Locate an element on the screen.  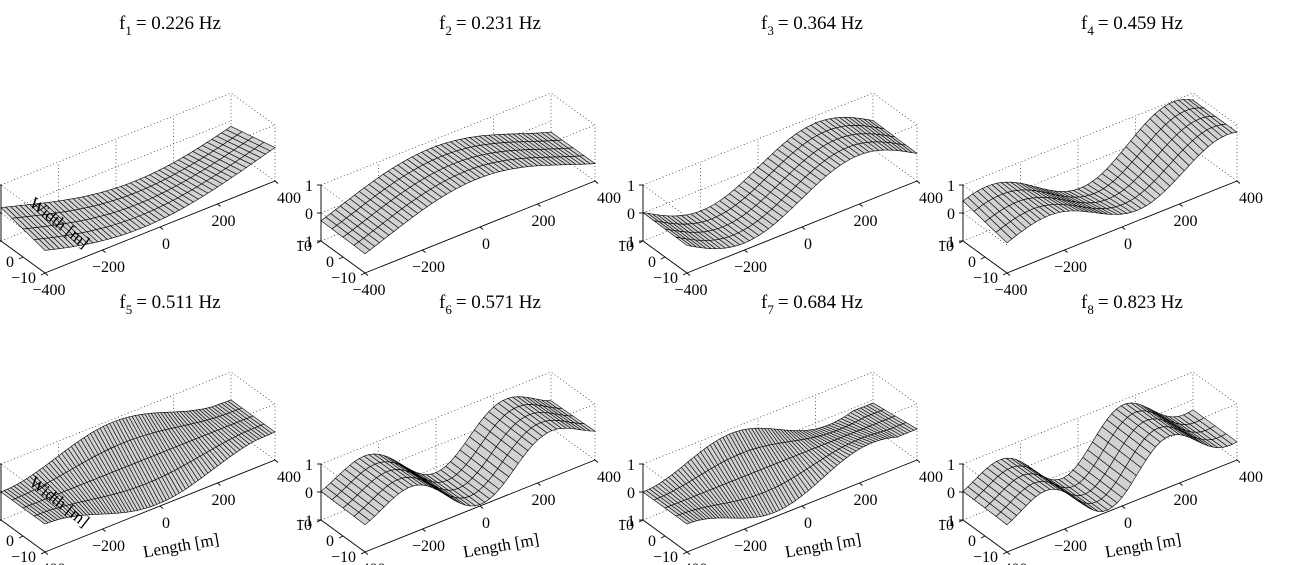
title-index: 5 is located at coordinates (129, 309).